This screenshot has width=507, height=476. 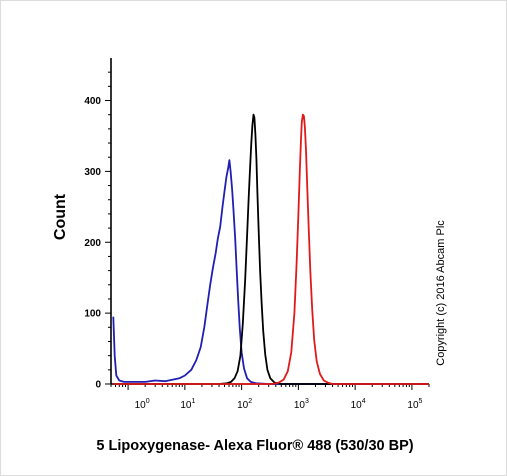 I want to click on y-tick-label: 0, so click(x=98, y=385).